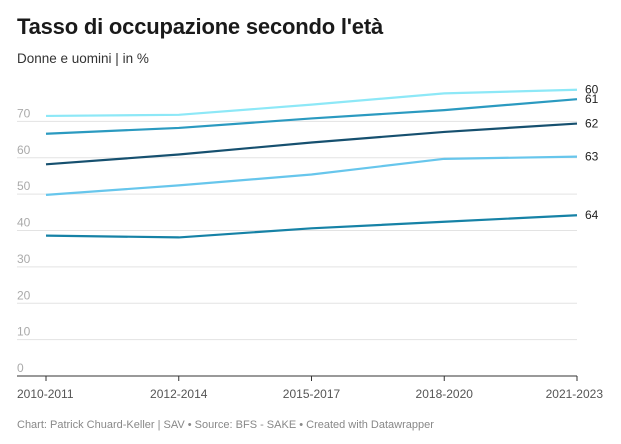 The image size is (621, 444). What do you see at coordinates (24, 150) in the screenshot?
I see `y-tick-label: 60` at bounding box center [24, 150].